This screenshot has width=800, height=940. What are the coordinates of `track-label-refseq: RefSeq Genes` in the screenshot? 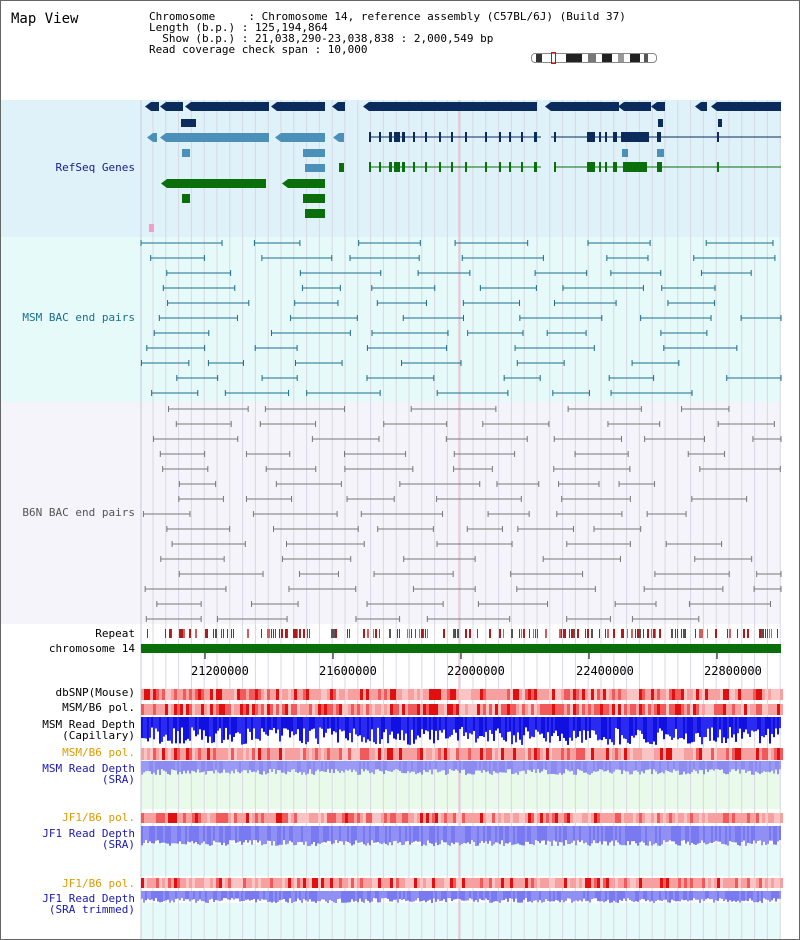 It's located at (95, 167).